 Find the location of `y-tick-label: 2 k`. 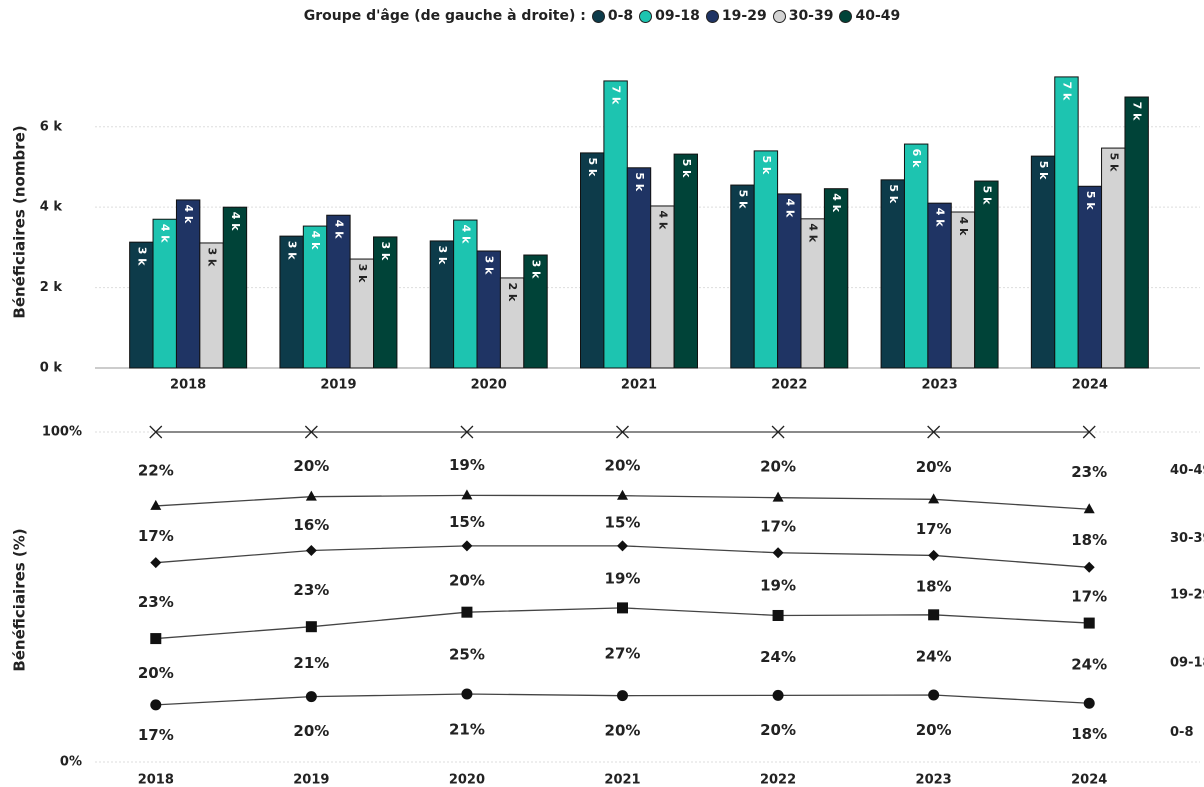

y-tick-label: 2 k is located at coordinates (51, 287).